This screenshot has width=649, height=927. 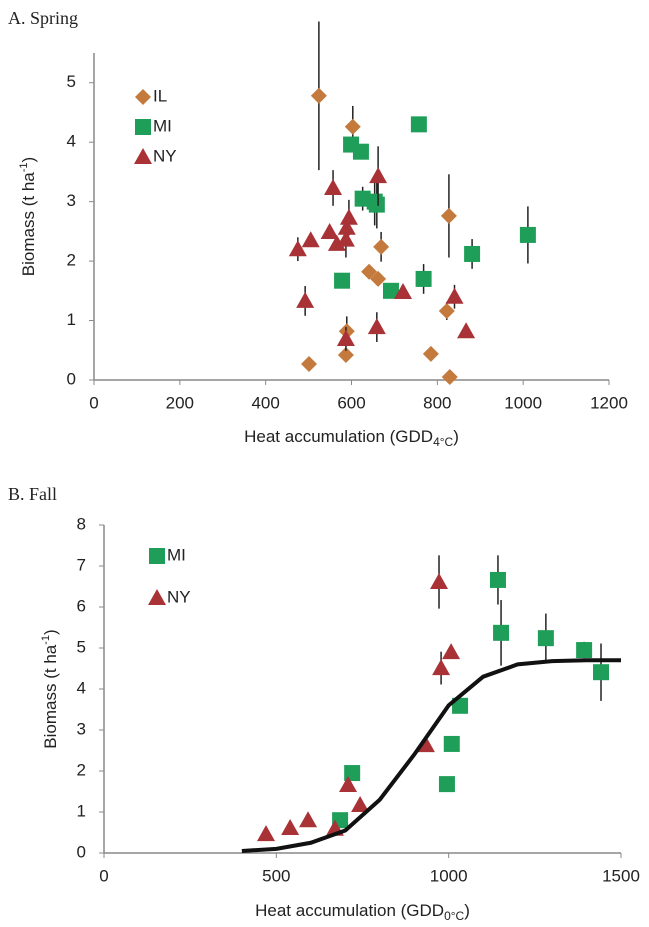 What do you see at coordinates (276, 875) in the screenshot?
I see `x-tick-label: 500` at bounding box center [276, 875].